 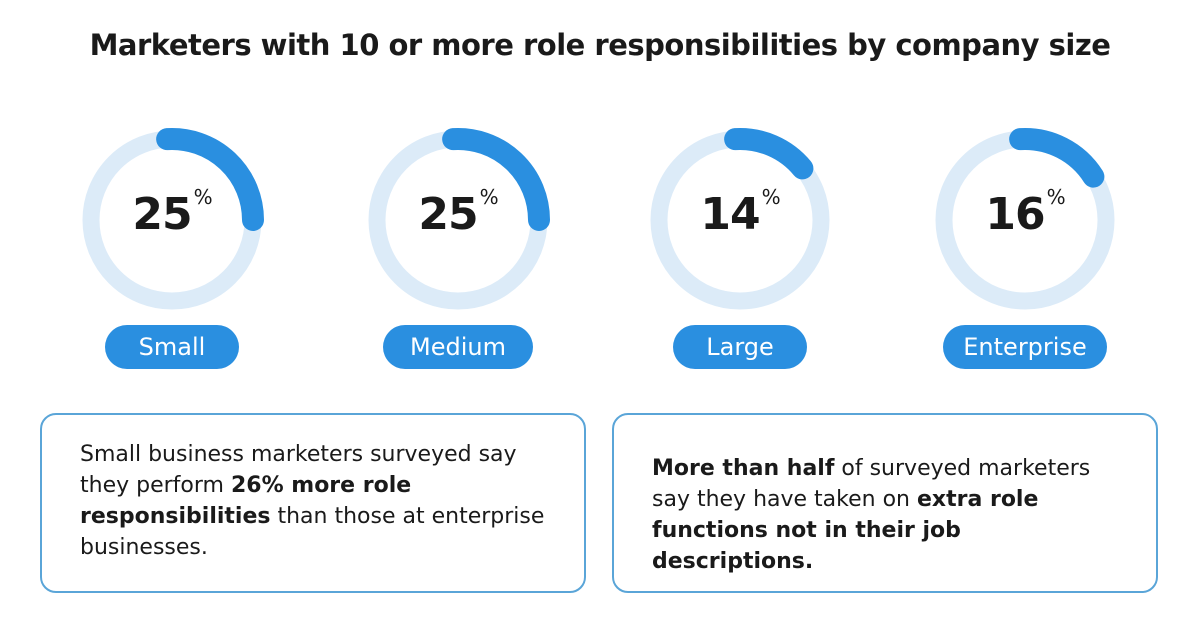 I want to click on category-label-small: Small, so click(x=172, y=347).